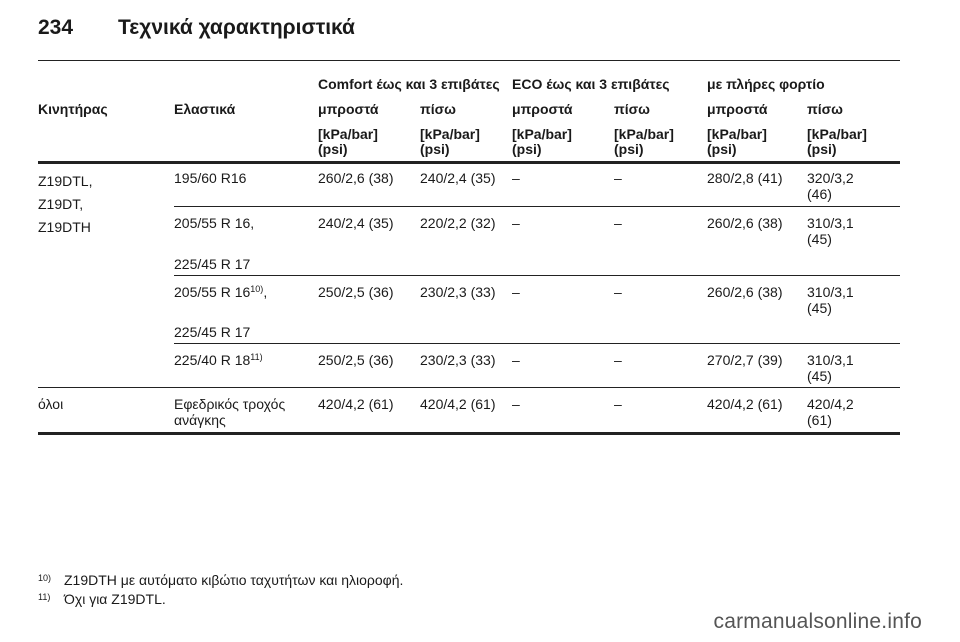 Image resolution: width=960 pixels, height=642 pixels. What do you see at coordinates (65, 181) in the screenshot?
I see `engine-code: Z19DTL,` at bounding box center [65, 181].